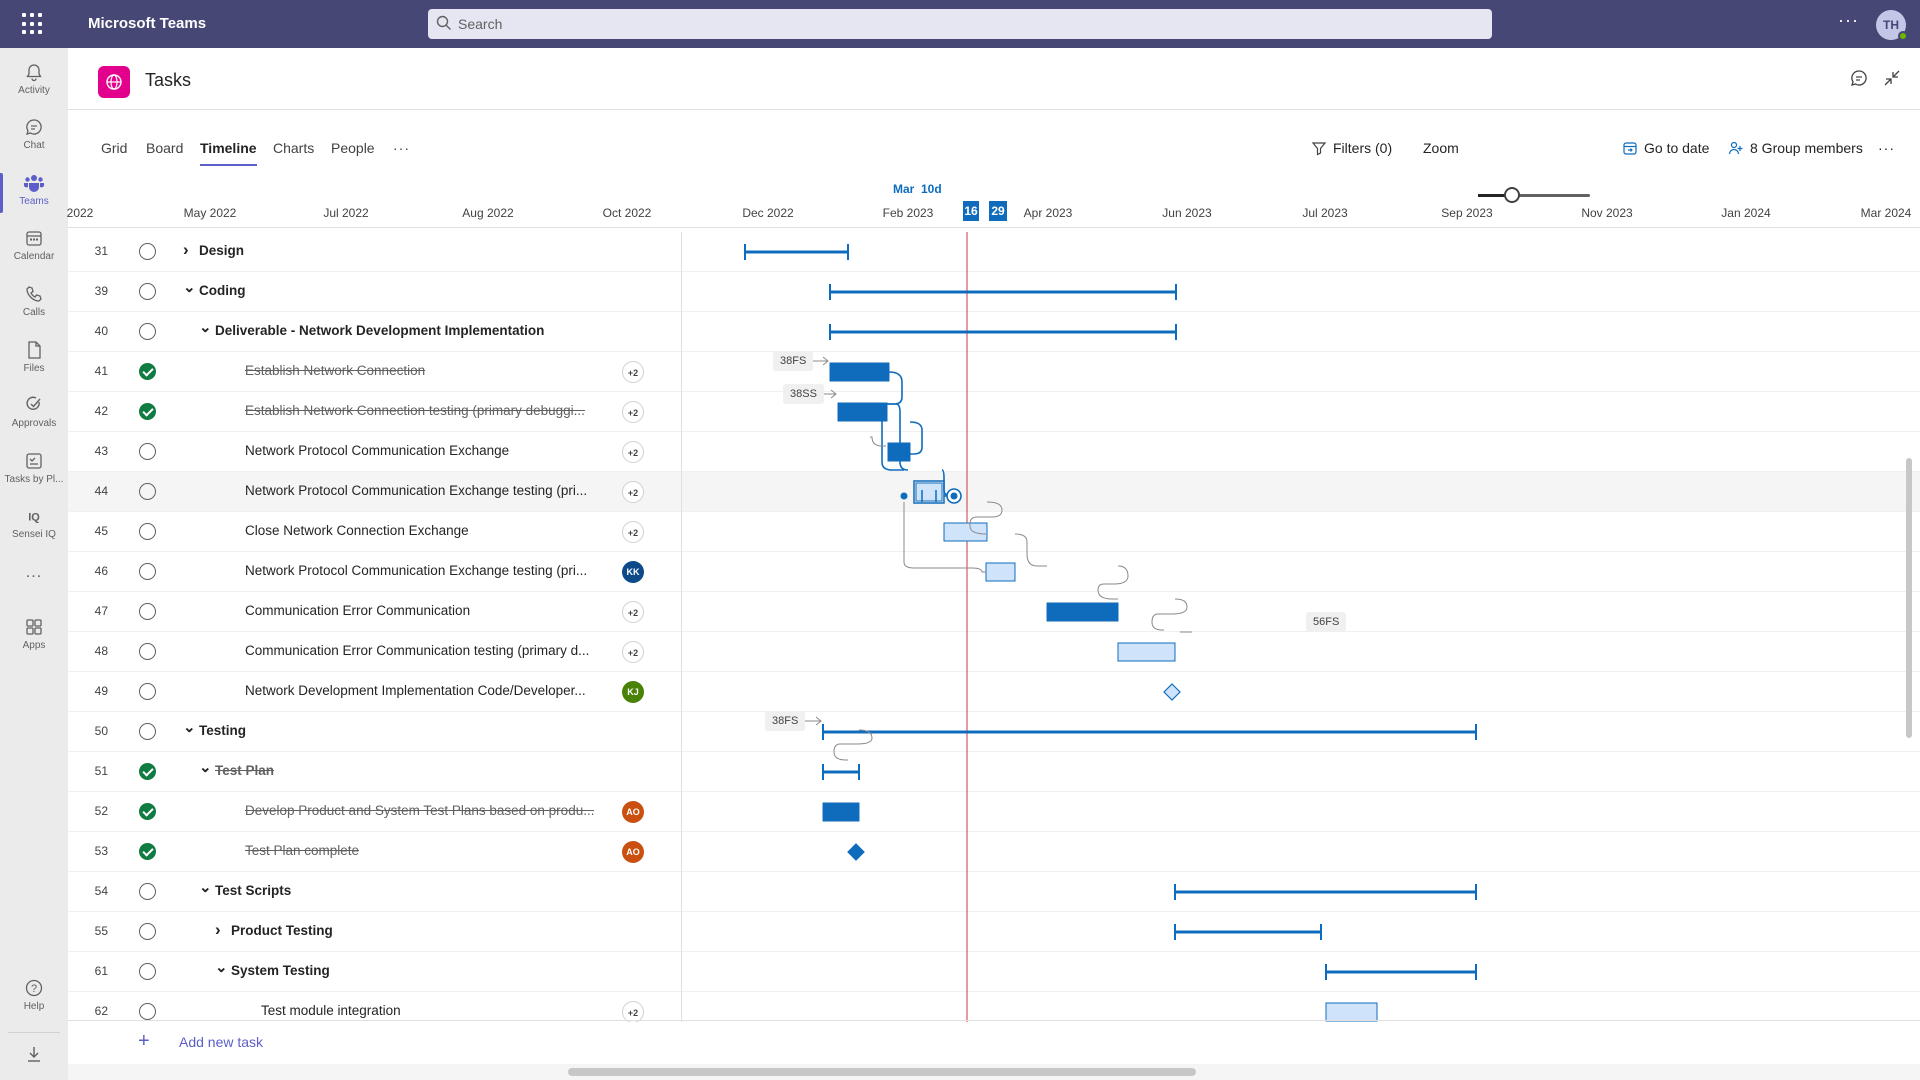  Describe the element at coordinates (633, 572) in the screenshot. I see `assignee-avatar: KK` at that location.